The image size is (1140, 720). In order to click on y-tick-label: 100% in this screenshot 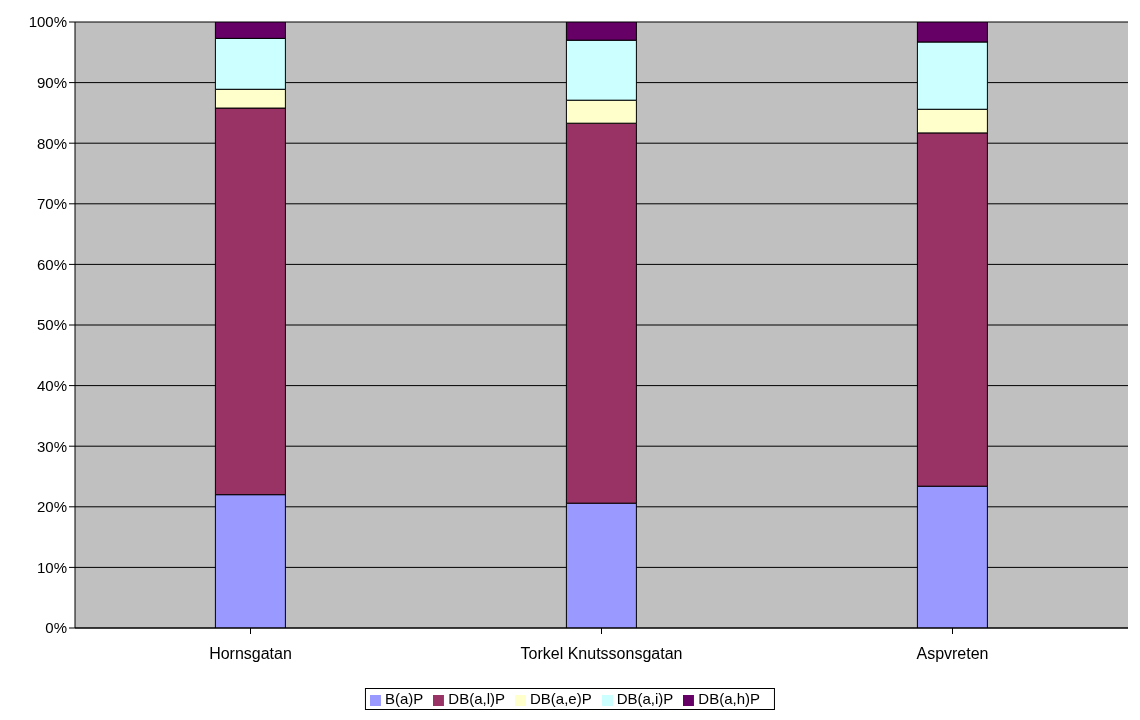, I will do `click(47, 22)`.